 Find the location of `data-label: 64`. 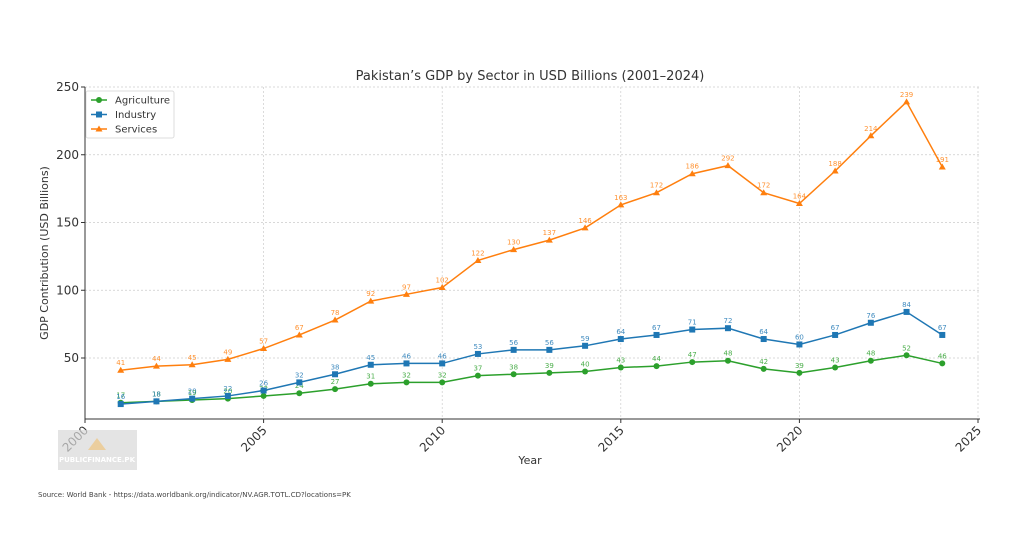

data-label: 64 is located at coordinates (763, 332).